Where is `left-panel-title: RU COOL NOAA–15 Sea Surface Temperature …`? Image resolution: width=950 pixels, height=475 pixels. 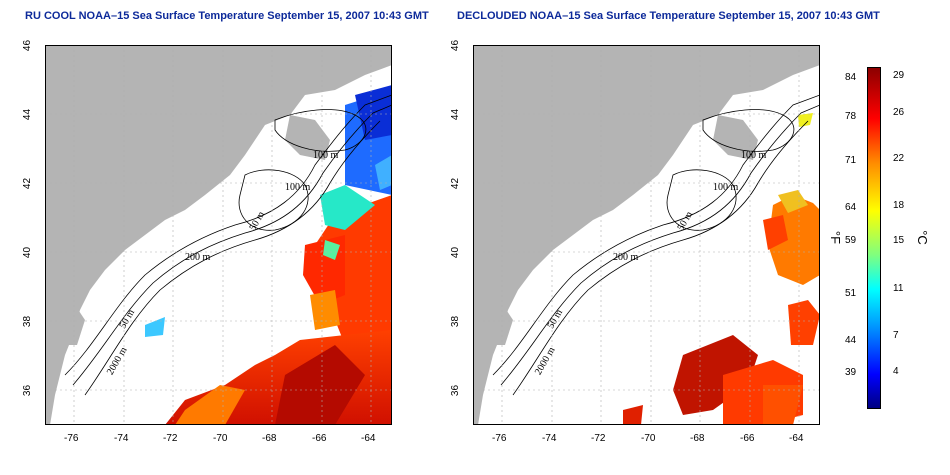 left-panel-title: RU COOL NOAA–15 Sea Surface Temperature … is located at coordinates (227, 16).